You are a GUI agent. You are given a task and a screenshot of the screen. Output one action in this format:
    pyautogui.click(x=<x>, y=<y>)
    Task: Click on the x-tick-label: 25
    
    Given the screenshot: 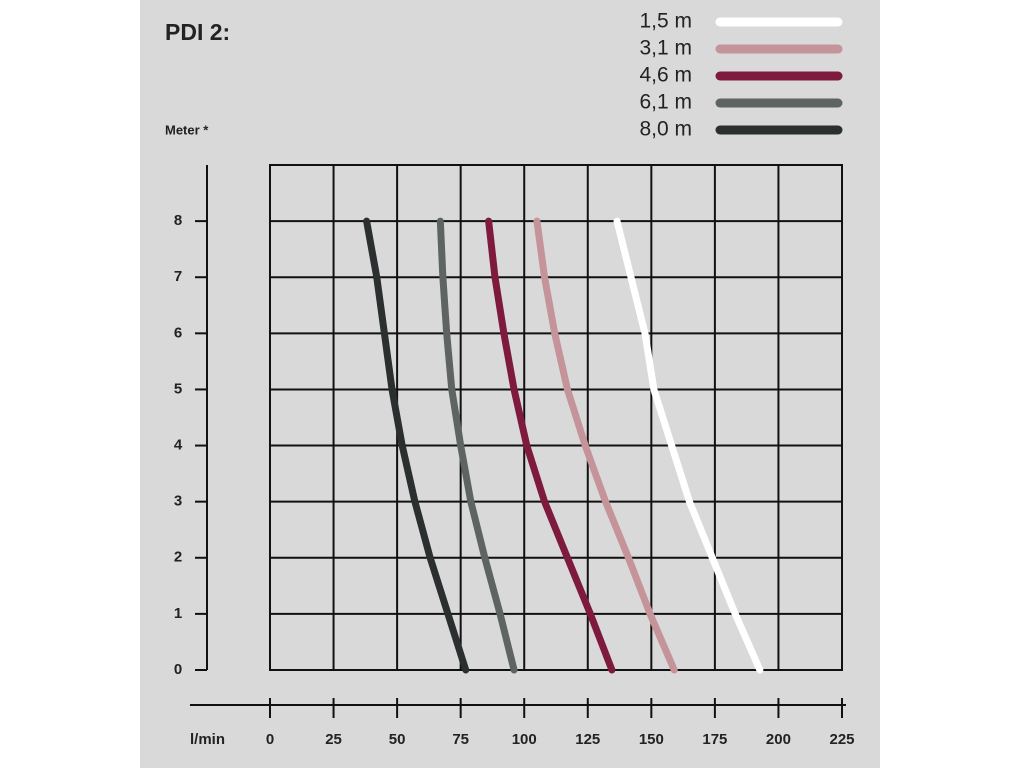 What is the action you would take?
    pyautogui.click(x=333, y=739)
    